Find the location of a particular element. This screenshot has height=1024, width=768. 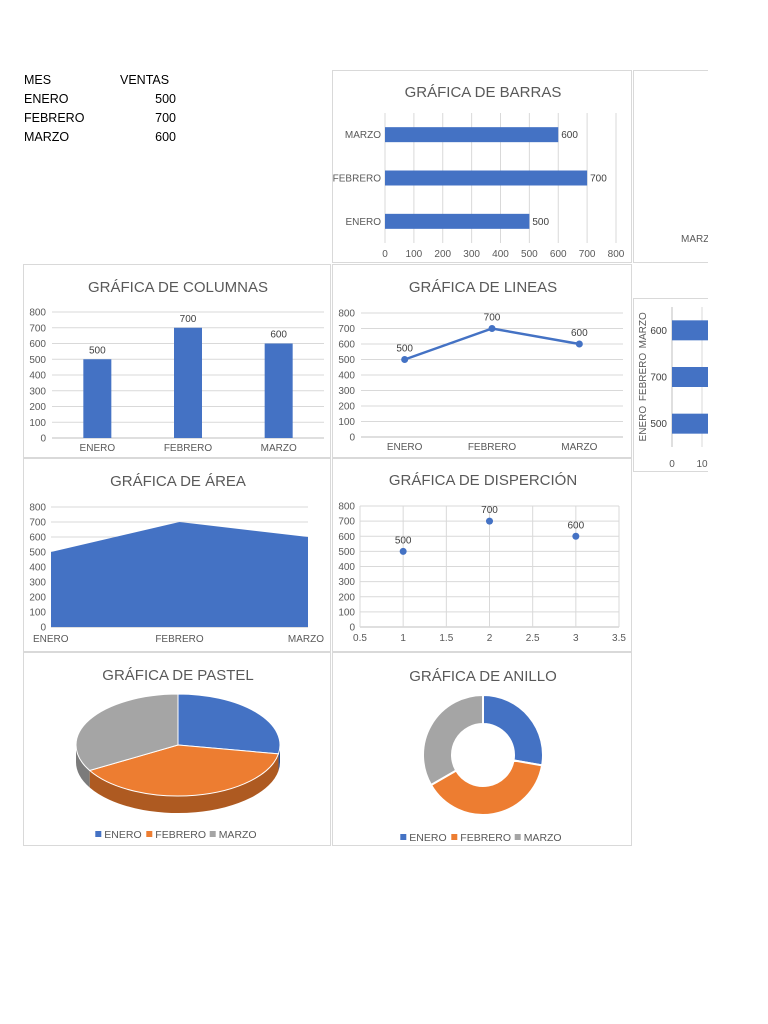

chart-pastel: GRÁFICA DE PASTEL ENERO FEBRERO MARZO is located at coordinates (177, 749).